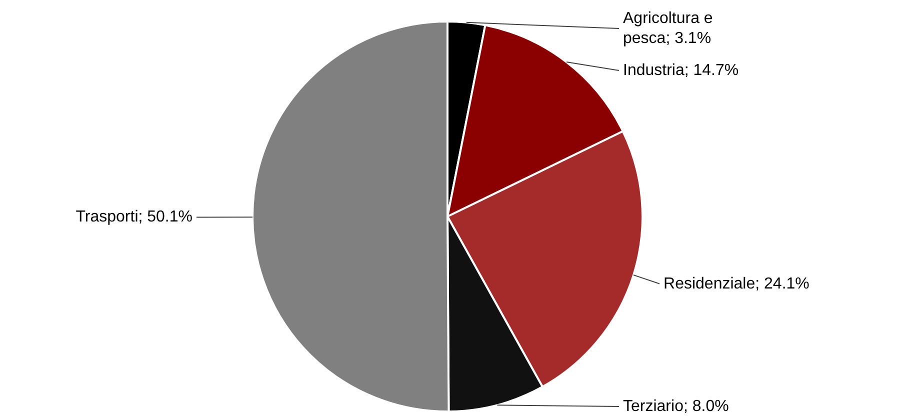 This screenshot has width=923, height=420. I want to click on slice-label: Terziario; 8.0%, so click(676, 406).